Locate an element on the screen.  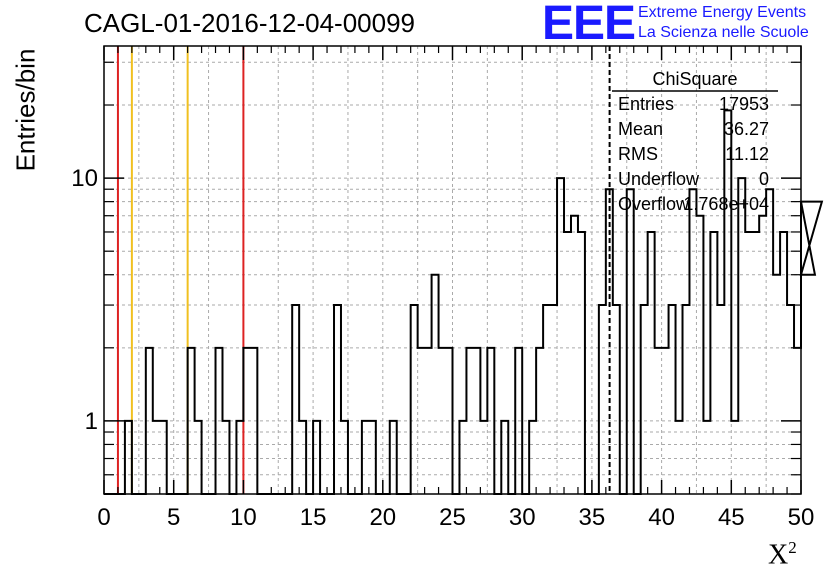
stats-box-title: ChiSquare is located at coordinates (694, 79).